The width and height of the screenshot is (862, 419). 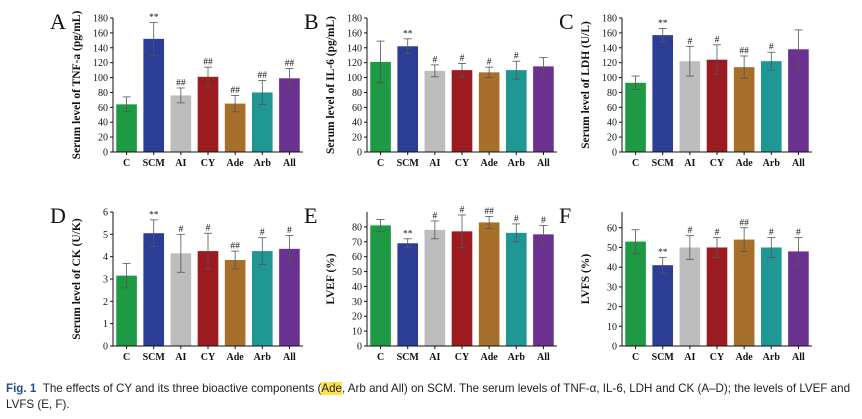 What do you see at coordinates (408, 294) in the screenshot?
I see `panel-e-bar-scm` at bounding box center [408, 294].